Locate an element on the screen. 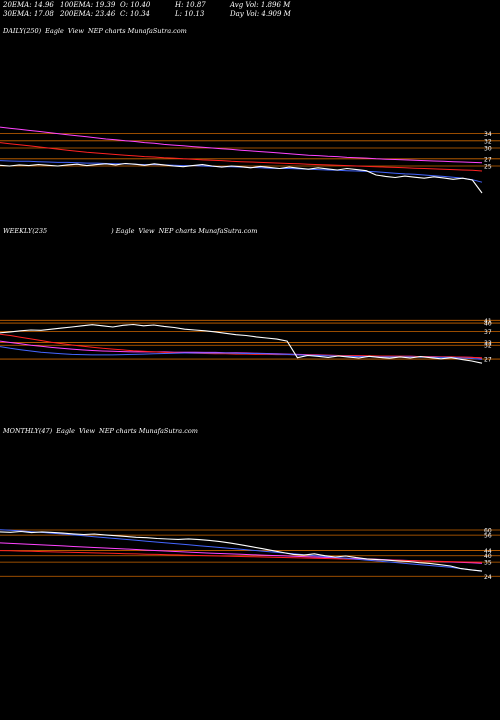 The width and height of the screenshot is (500, 720). daily-title-view: View is located at coordinates (75, 31).